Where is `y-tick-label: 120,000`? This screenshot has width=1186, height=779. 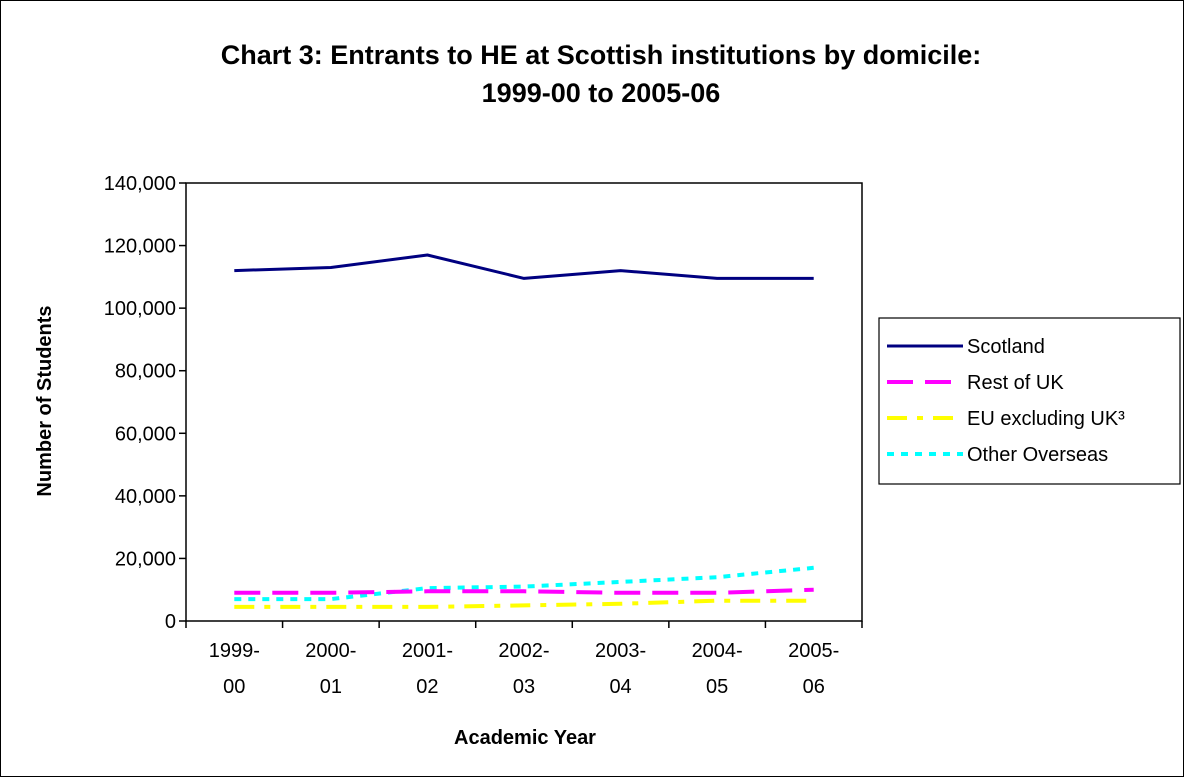 y-tick-label: 120,000 is located at coordinates (140, 247).